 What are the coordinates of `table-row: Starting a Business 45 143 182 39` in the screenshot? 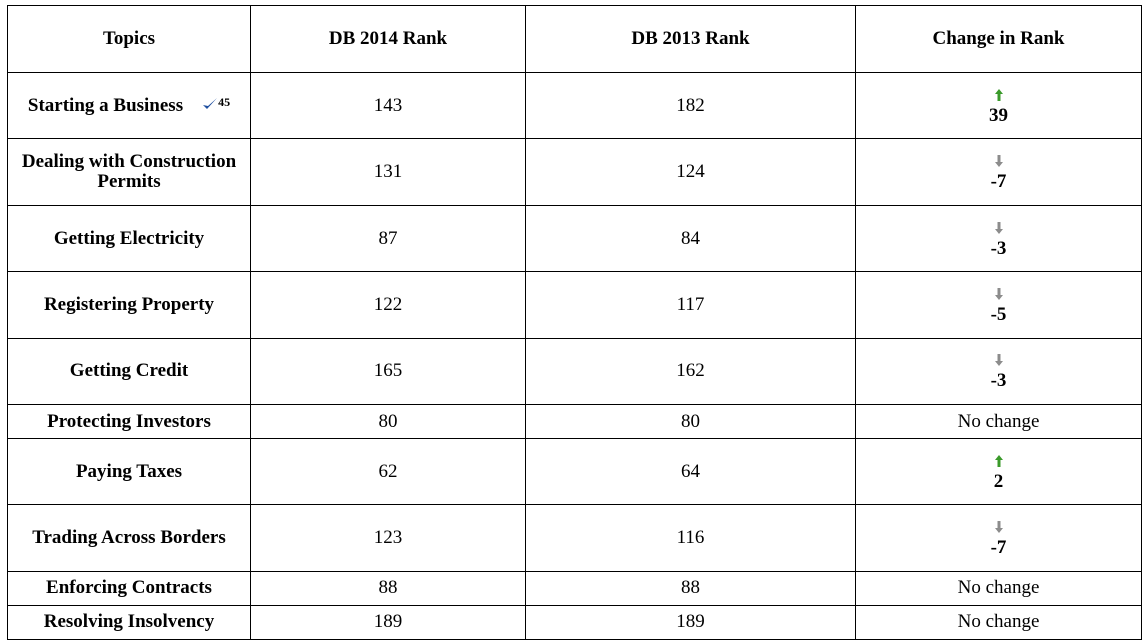 It's located at (574, 105).